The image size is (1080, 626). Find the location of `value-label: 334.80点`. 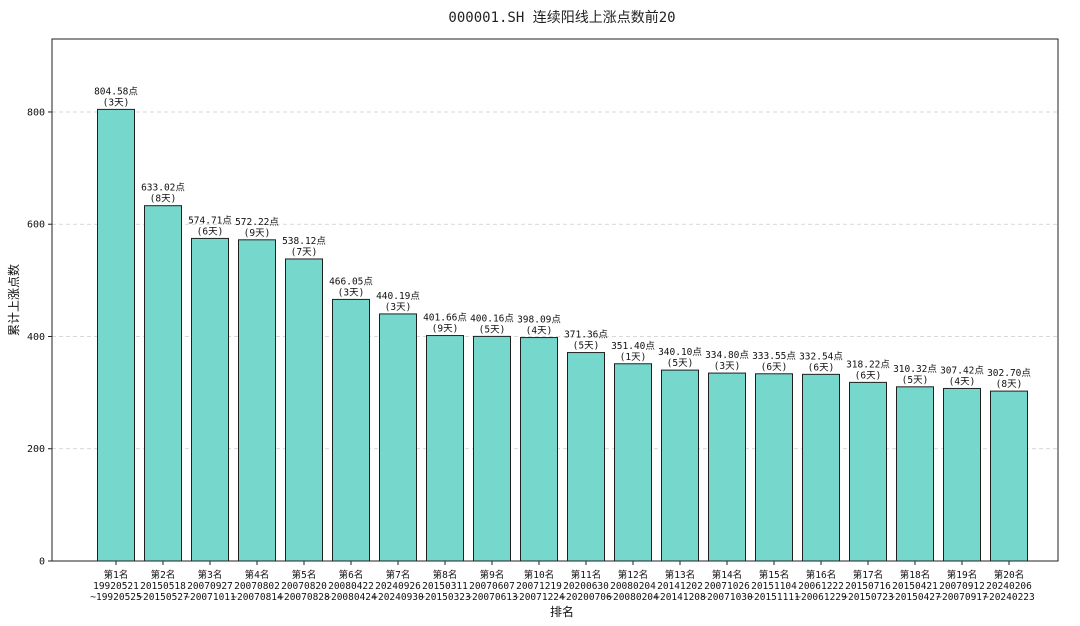

value-label: 334.80点 is located at coordinates (727, 355).